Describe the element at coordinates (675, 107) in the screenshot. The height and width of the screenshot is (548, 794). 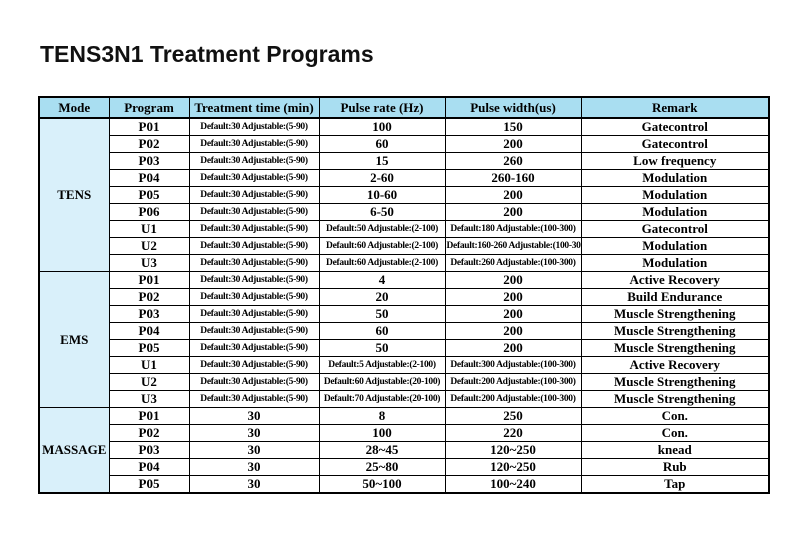
I see `header-remark: Remark` at that location.